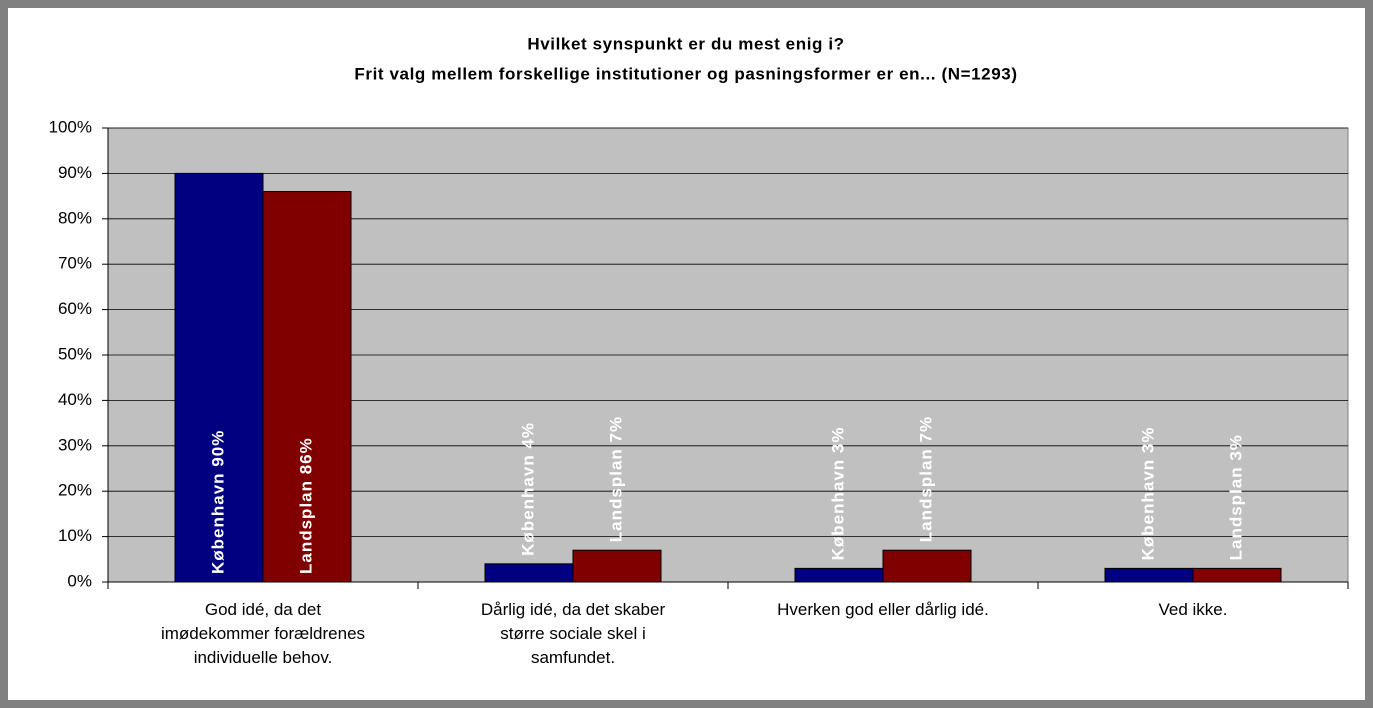 Image resolution: width=1373 pixels, height=708 pixels. I want to click on y-tick-label: 100%, so click(70, 126).